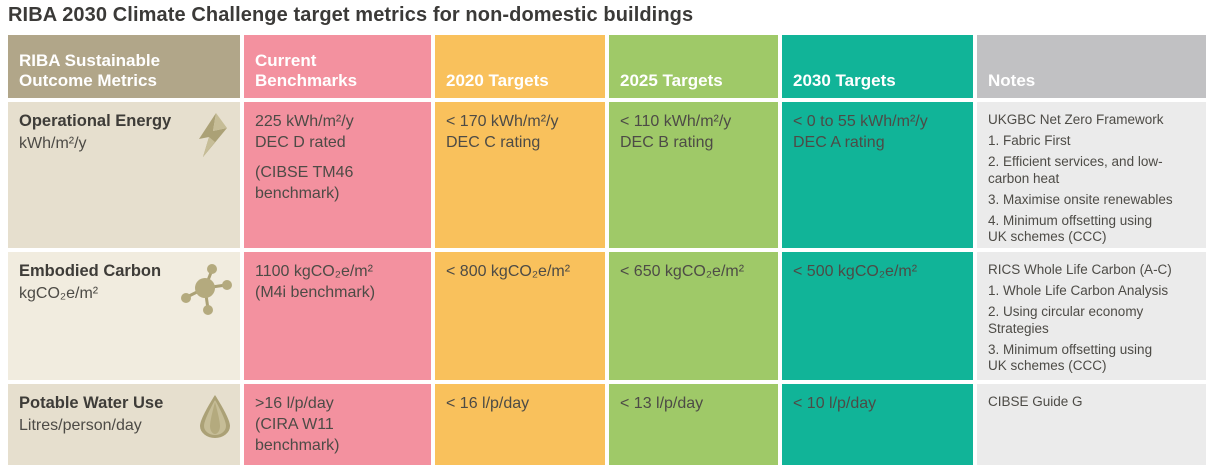 This screenshot has width=1211, height=468. Describe the element at coordinates (877, 175) in the screenshot. I see `target-2030-cell-operational-energy: < 0 to 55 kWh/m²/y DEC A rating` at that location.